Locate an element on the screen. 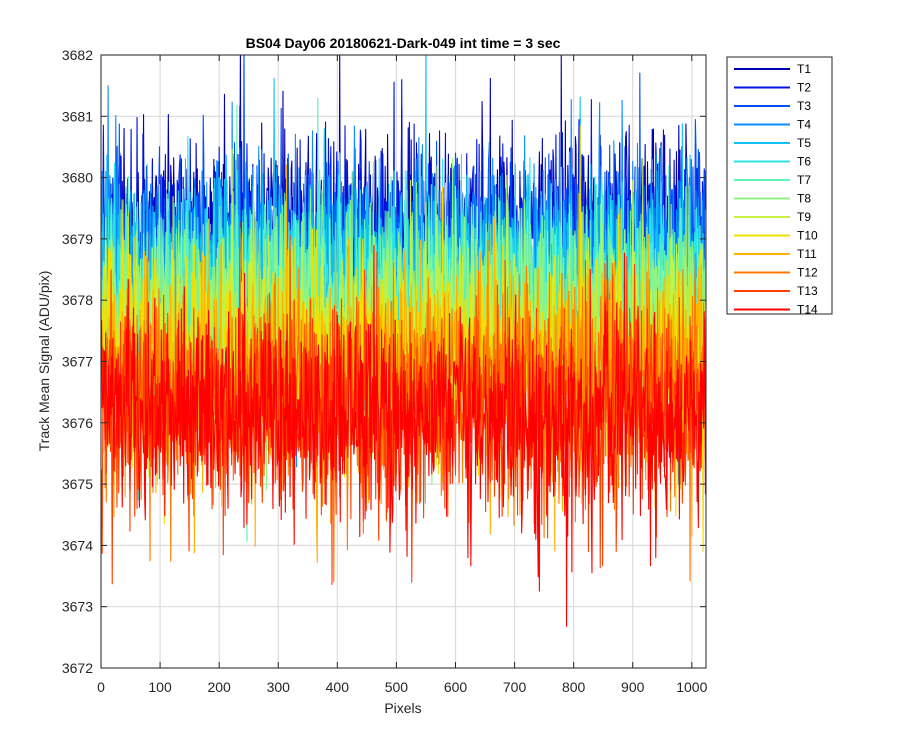 Image resolution: width=900 pixels, height=750 pixels. legend-label-t7: T7 is located at coordinates (804, 180).